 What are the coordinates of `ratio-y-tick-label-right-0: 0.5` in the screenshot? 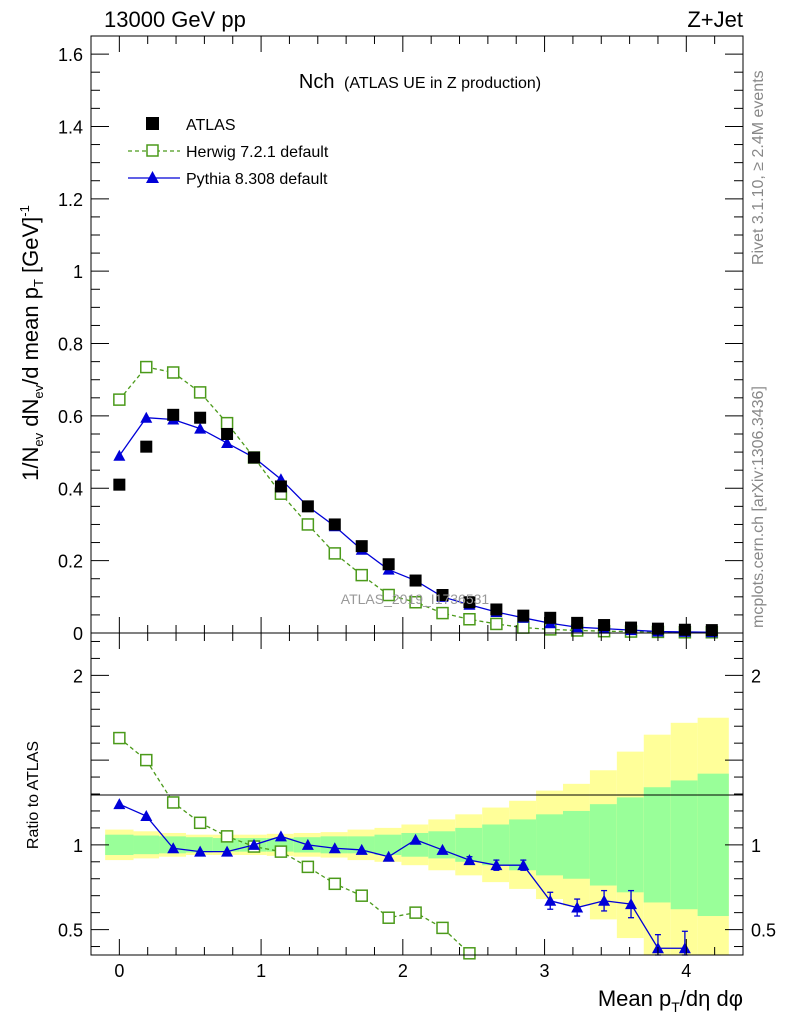 It's located at (763, 931).